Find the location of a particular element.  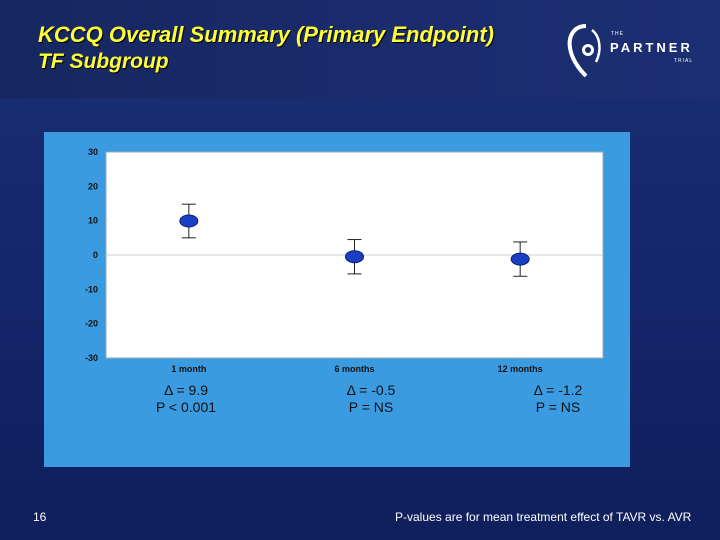

y-tick-label: 30 is located at coordinates (93, 152).